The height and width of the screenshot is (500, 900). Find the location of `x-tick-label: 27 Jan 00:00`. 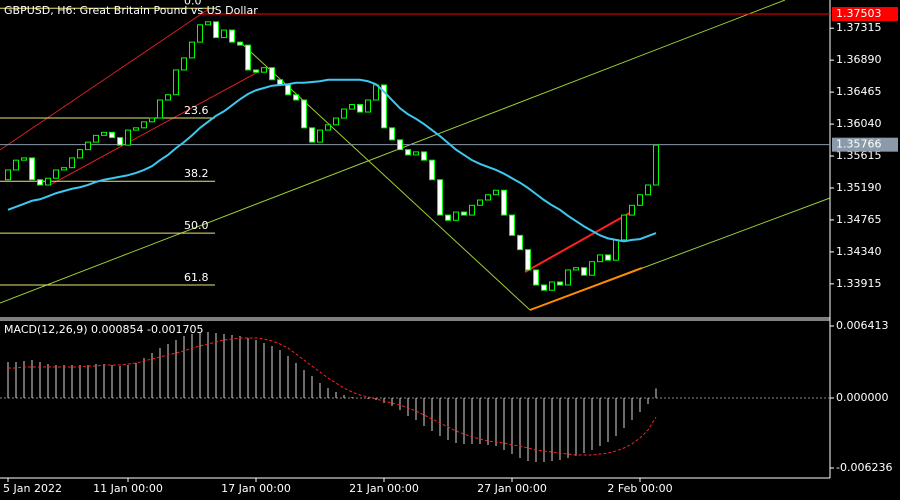

x-tick-label: 27 Jan 00:00 is located at coordinates (512, 488).